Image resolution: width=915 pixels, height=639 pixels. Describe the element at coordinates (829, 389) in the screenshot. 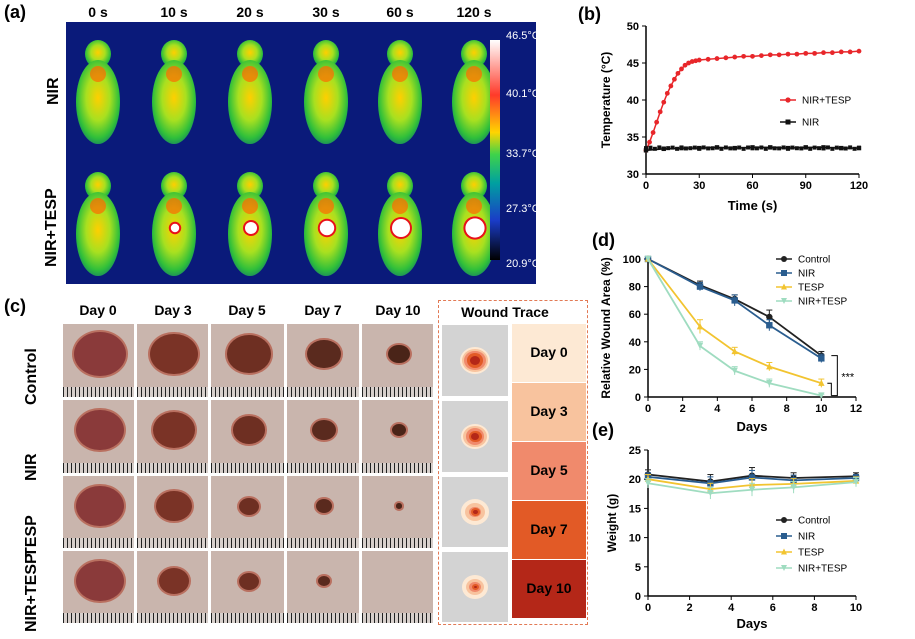

I see `significance-bracket` at that location.